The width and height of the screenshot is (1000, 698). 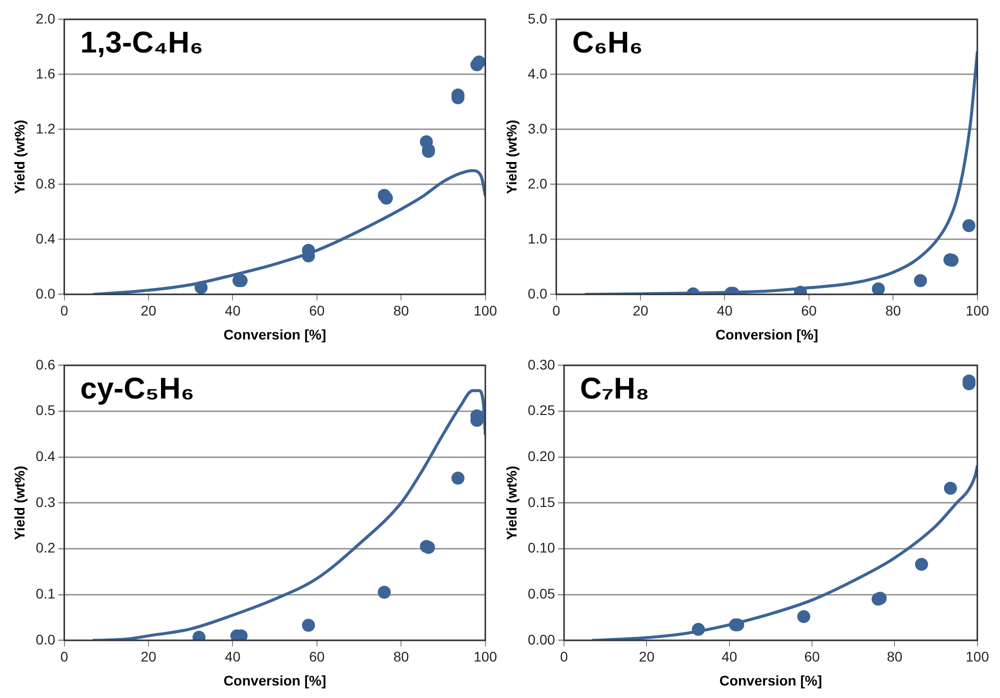 What do you see at coordinates (142, 43) in the screenshot?
I see `chart-title: 1,3-C₄H₆` at bounding box center [142, 43].